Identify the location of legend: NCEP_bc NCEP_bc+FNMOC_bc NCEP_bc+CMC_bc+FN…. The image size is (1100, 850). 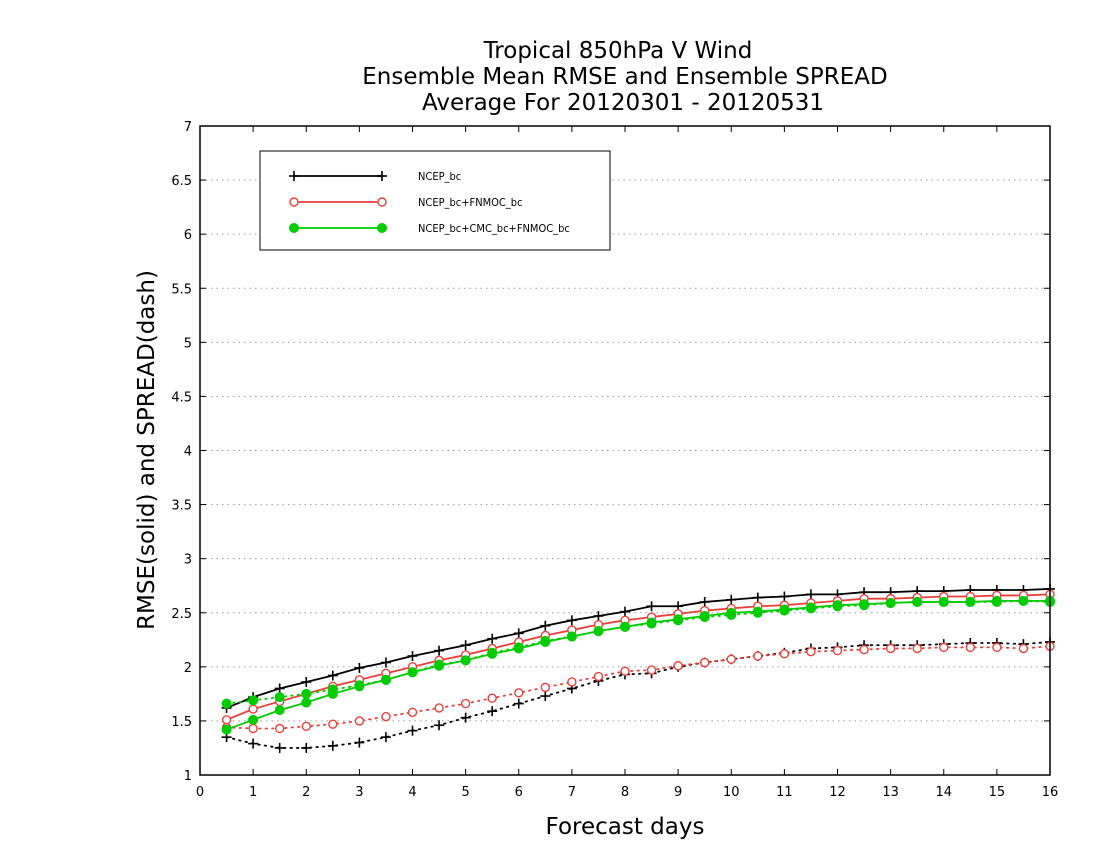
(435, 200).